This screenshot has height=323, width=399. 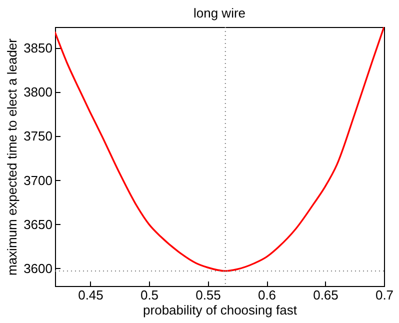 What do you see at coordinates (38, 268) in the screenshot?
I see `y-tick-label: 3600` at bounding box center [38, 268].